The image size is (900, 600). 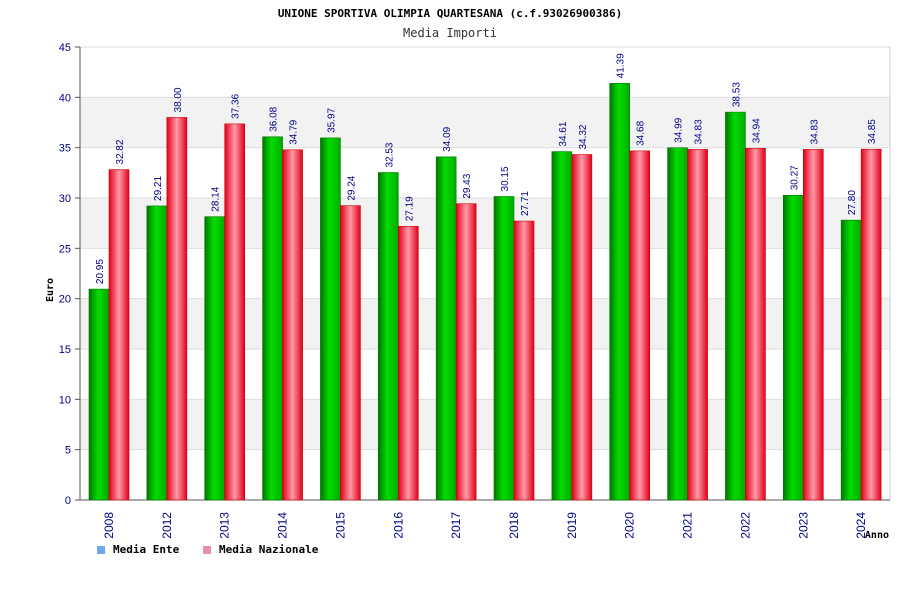 I want to click on legend: Media Ente Media Nazionale, so click(x=208, y=549).